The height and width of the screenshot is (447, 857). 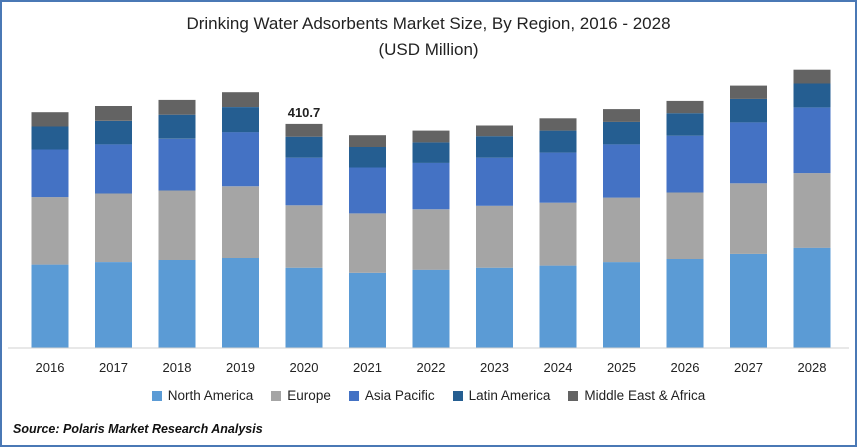 I want to click on legend-label: North America, so click(x=210, y=395).